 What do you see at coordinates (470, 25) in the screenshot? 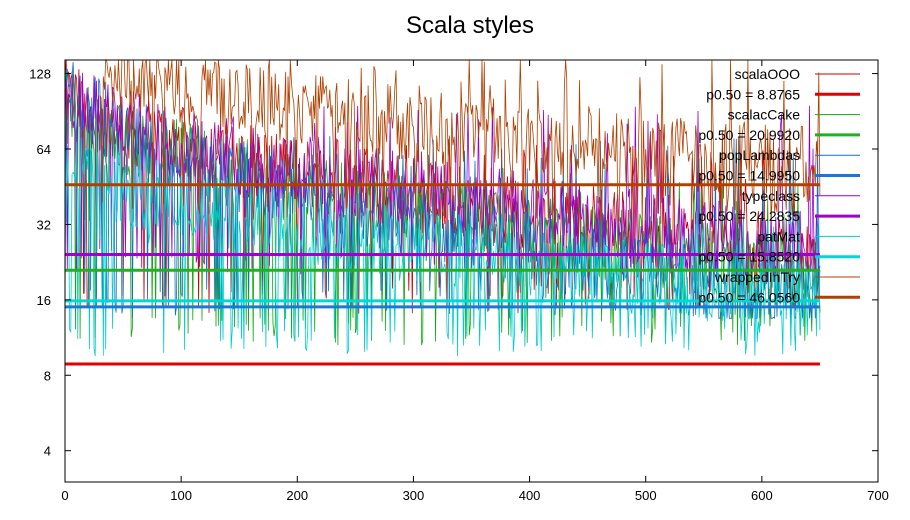
I see `chart-title: Scala styles` at bounding box center [470, 25].